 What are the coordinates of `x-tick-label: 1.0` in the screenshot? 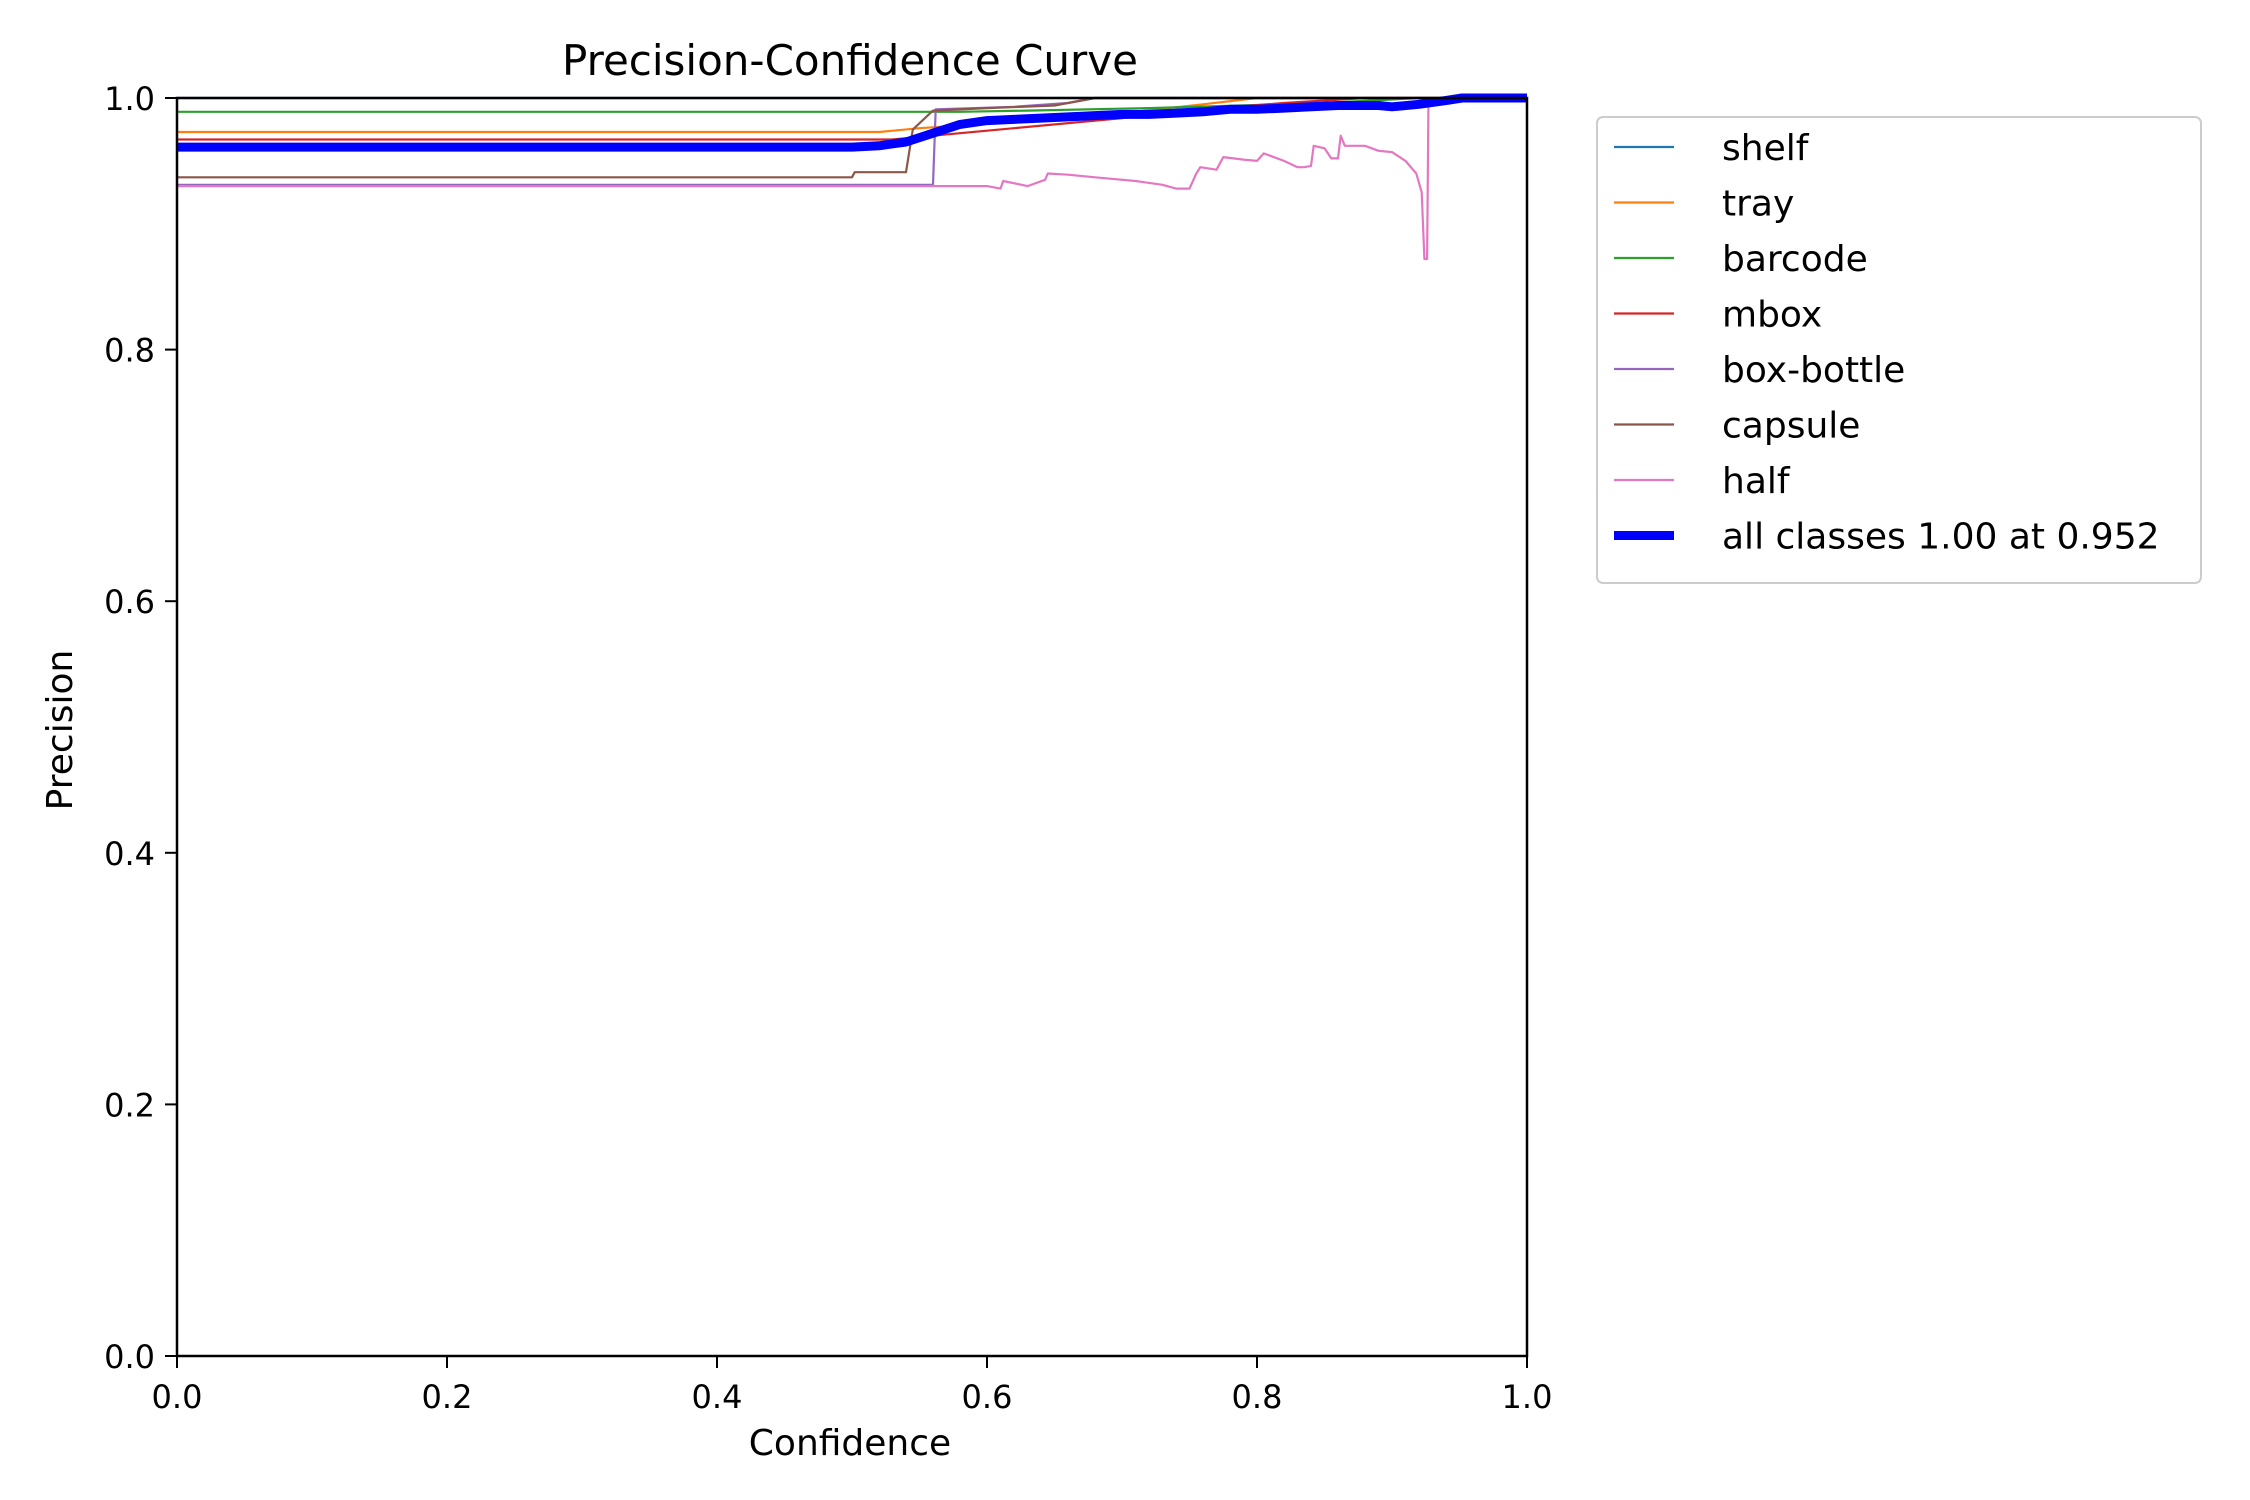 It's located at (1527, 1397).